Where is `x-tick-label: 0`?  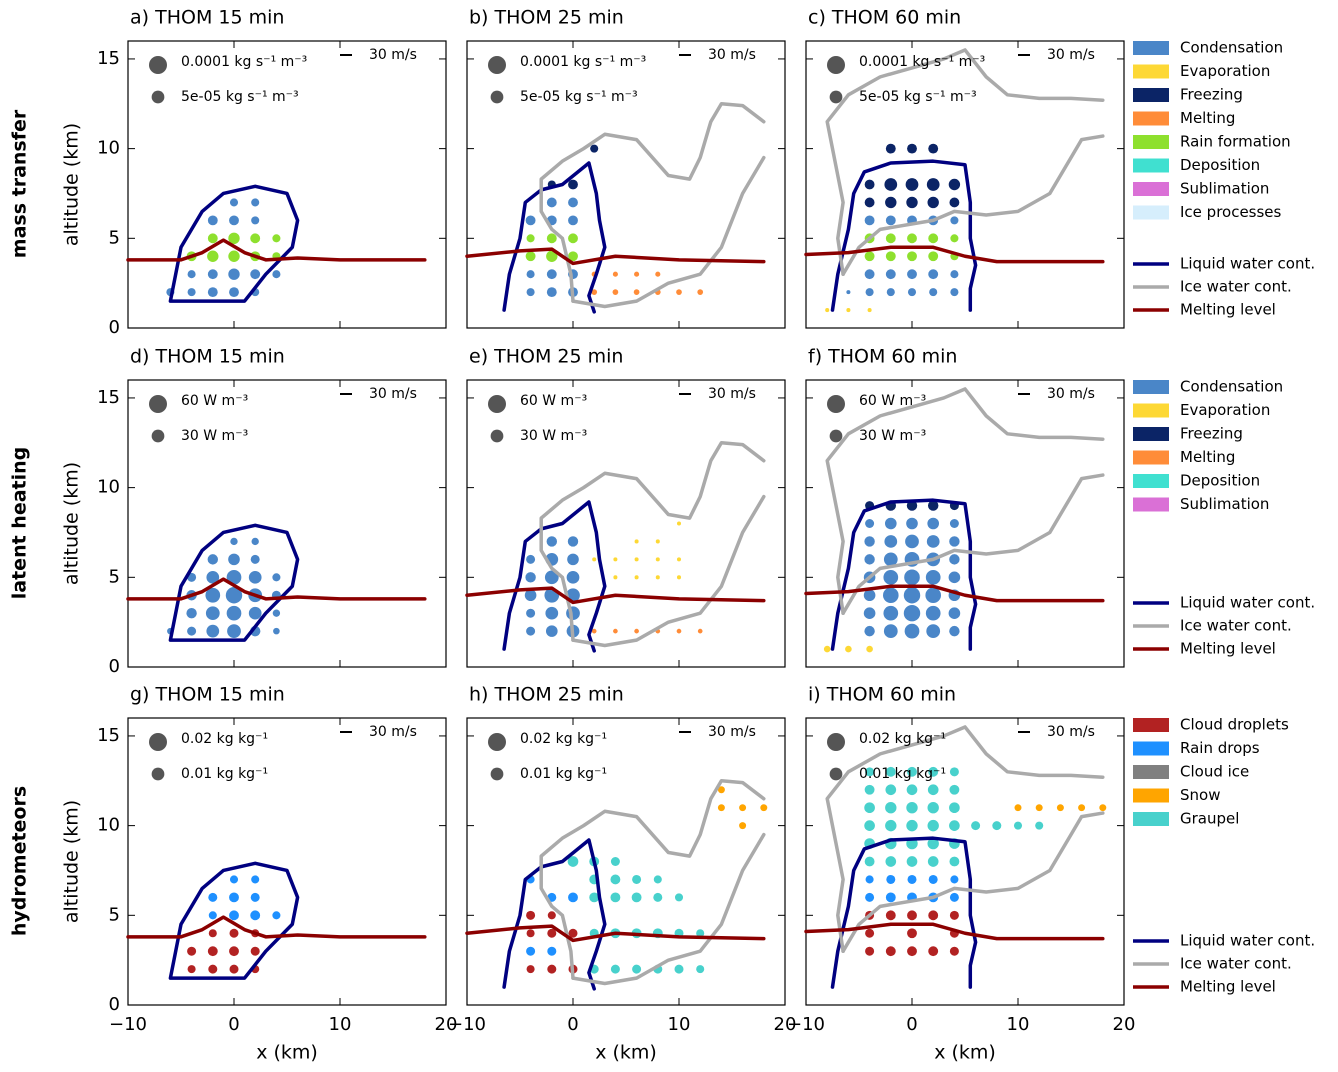 x-tick-label: 0 is located at coordinates (572, 1024).